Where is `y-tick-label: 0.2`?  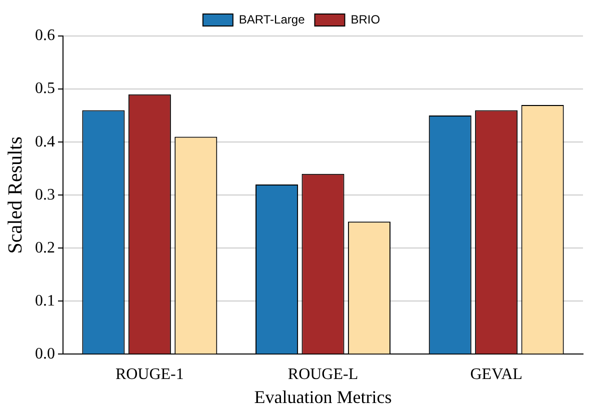
y-tick-label: 0.2 is located at coordinates (45, 247).